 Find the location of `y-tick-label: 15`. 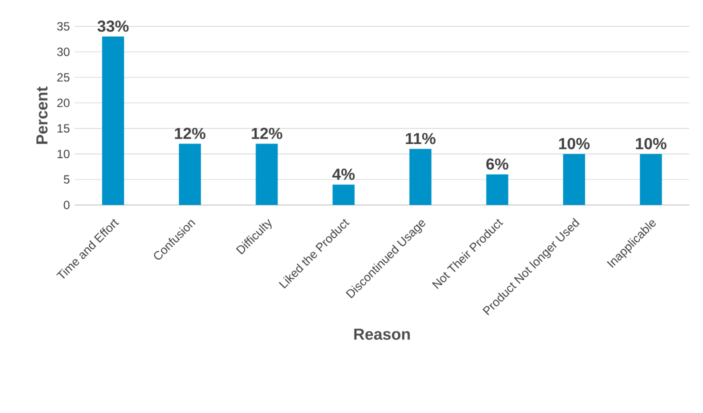

y-tick-label: 15 is located at coordinates (64, 128).